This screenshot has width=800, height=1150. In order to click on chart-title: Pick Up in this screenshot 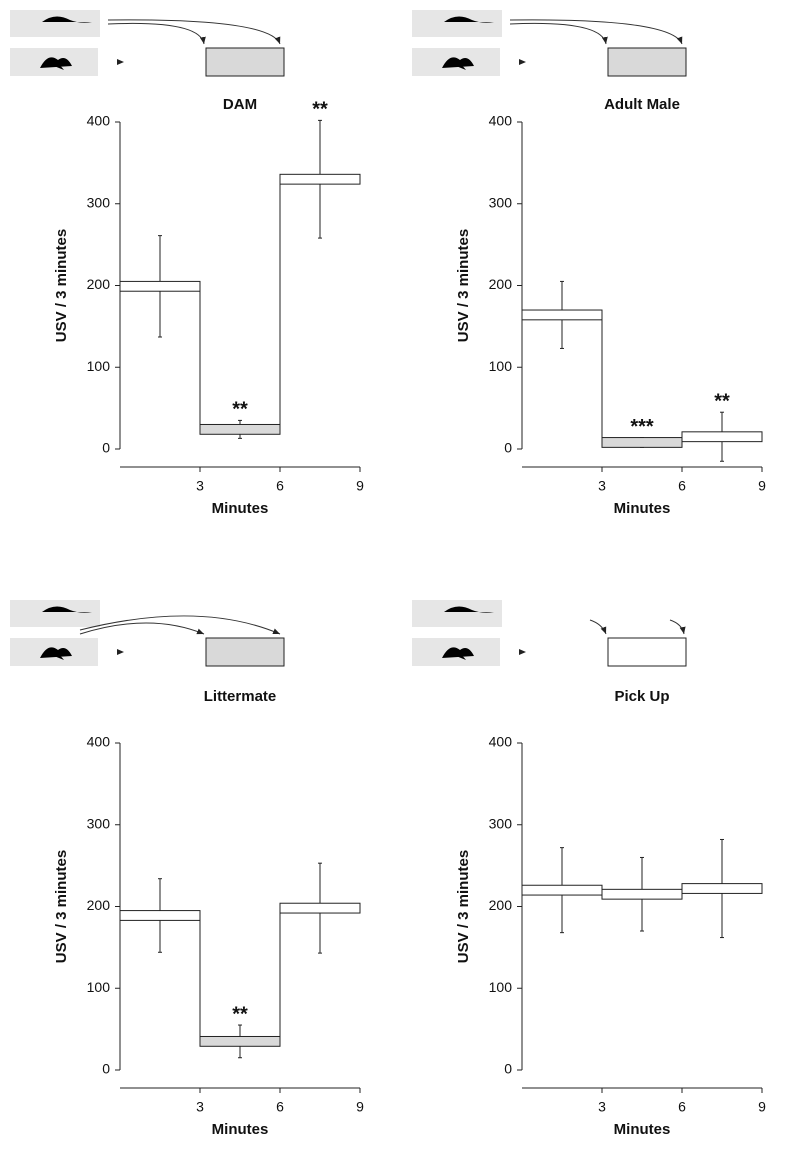, I will do `click(641, 696)`.